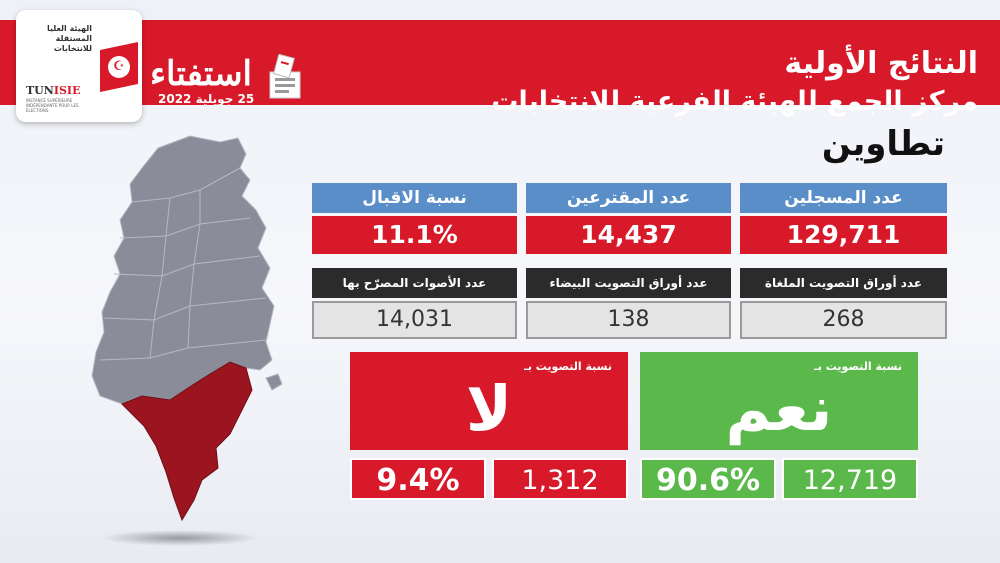 This screenshot has height=563, width=1000. I want to click on vote-no-percent: 9.4%, so click(418, 479).